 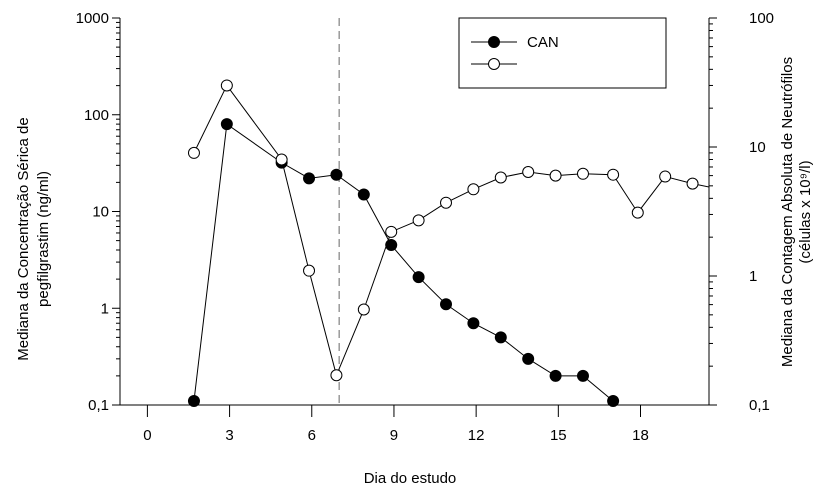 I want to click on y-right-tick-label: 1, so click(x=753, y=276).